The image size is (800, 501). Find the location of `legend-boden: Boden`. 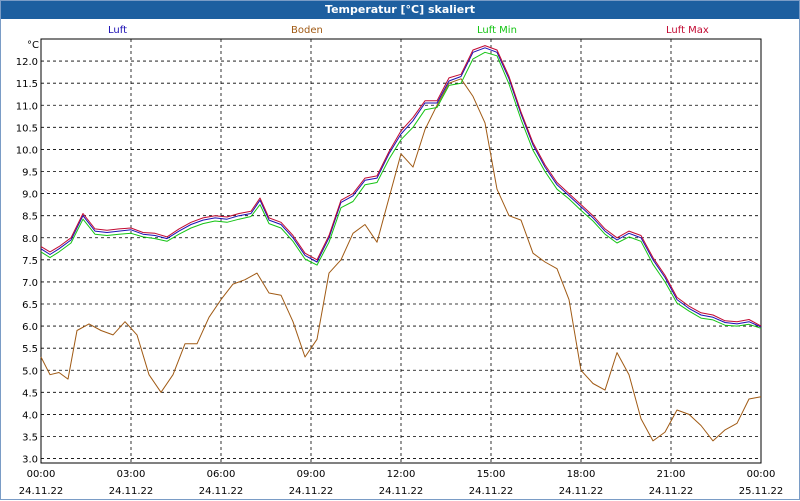

legend-boden: Boden is located at coordinates (307, 30).